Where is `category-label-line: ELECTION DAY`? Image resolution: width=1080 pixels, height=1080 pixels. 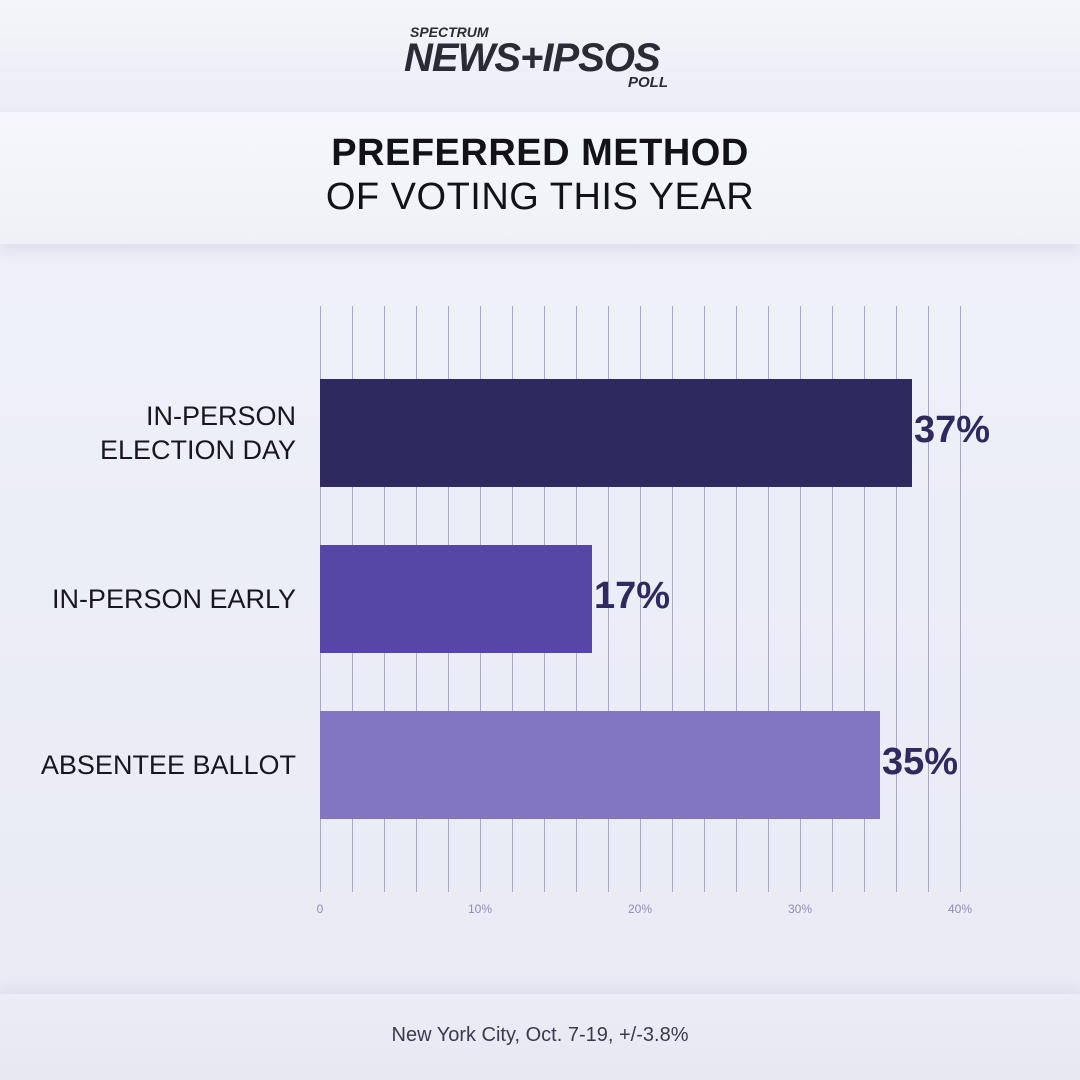 category-label-line: ELECTION DAY is located at coordinates (197, 450).